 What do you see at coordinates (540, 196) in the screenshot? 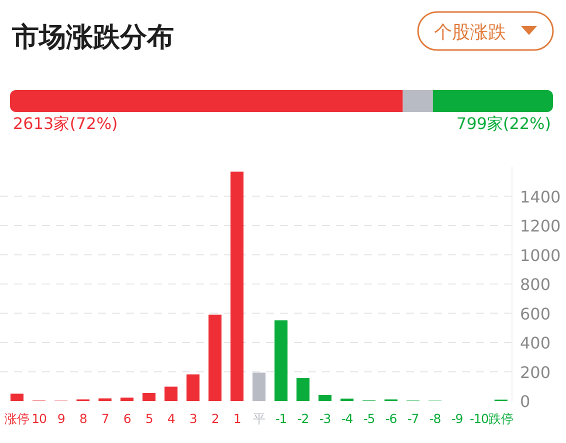
I see `y-tick-label: 1400` at bounding box center [540, 196].